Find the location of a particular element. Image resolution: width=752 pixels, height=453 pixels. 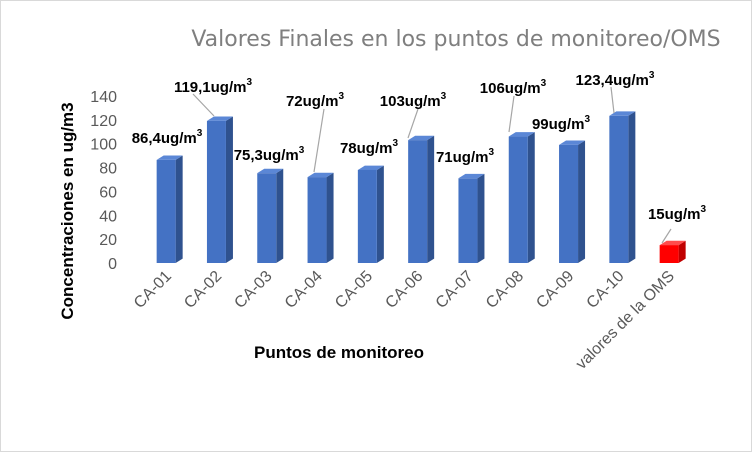

data-label: 15ug/m3 is located at coordinates (677, 213).